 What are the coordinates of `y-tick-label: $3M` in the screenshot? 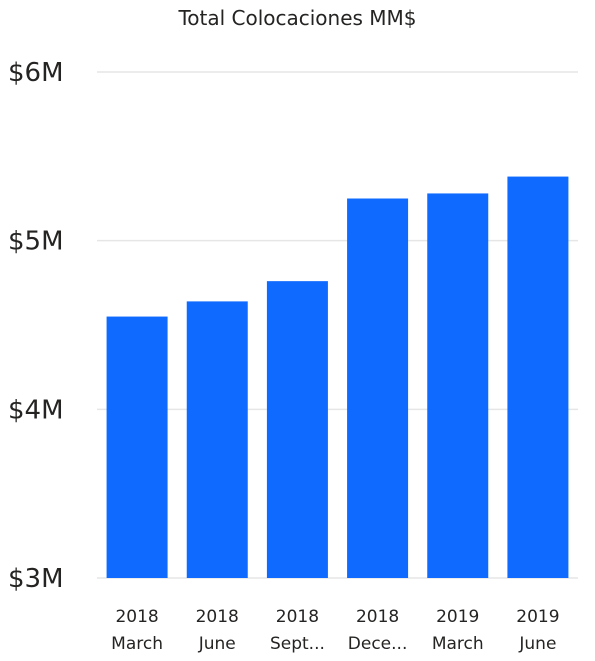 It's located at (36, 579).